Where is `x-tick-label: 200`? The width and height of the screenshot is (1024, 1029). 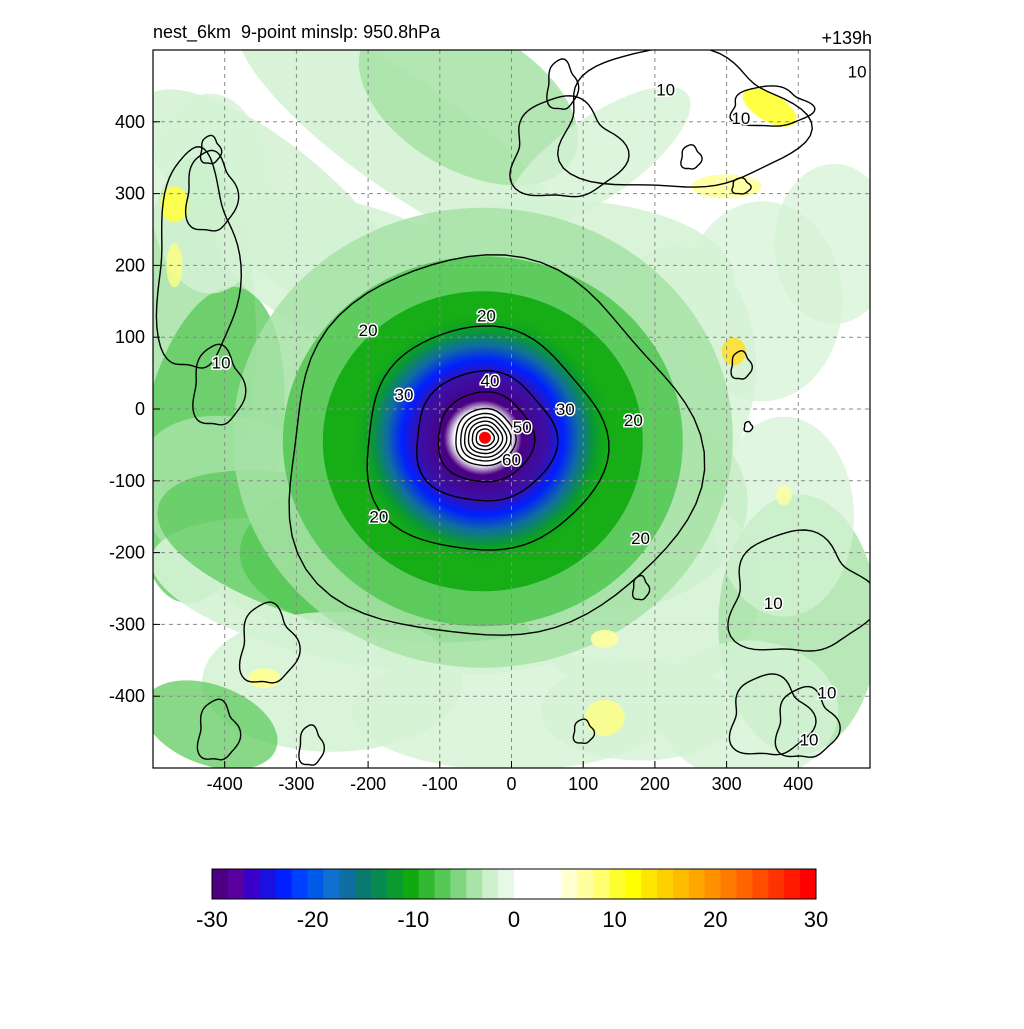 x-tick-label: 200 is located at coordinates (655, 784).